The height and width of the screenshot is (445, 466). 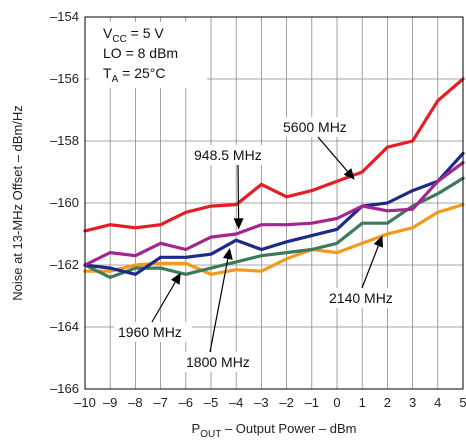 What do you see at coordinates (64, 16) in the screenshot?
I see `y-tick-label: –154` at bounding box center [64, 16].